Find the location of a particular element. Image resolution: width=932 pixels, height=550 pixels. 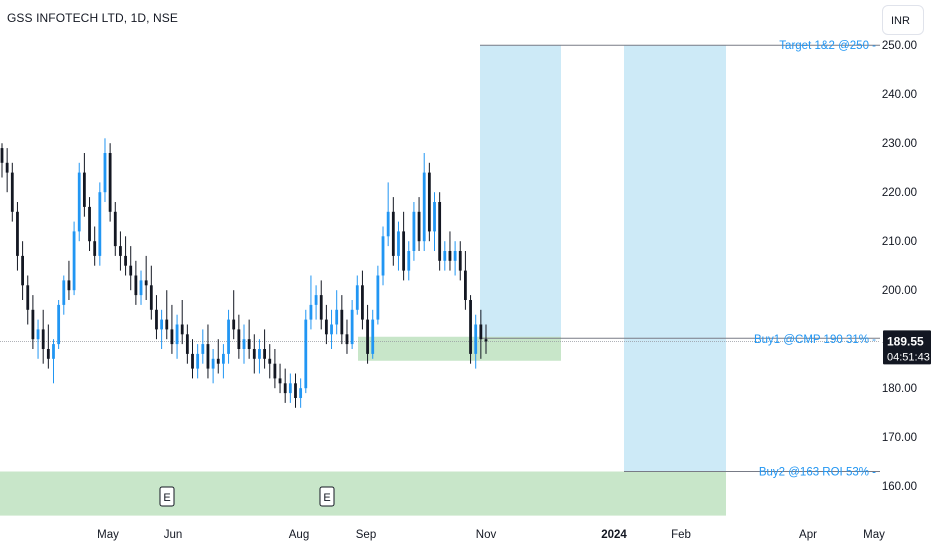

y-tick-label: 160.00 is located at coordinates (899, 487).